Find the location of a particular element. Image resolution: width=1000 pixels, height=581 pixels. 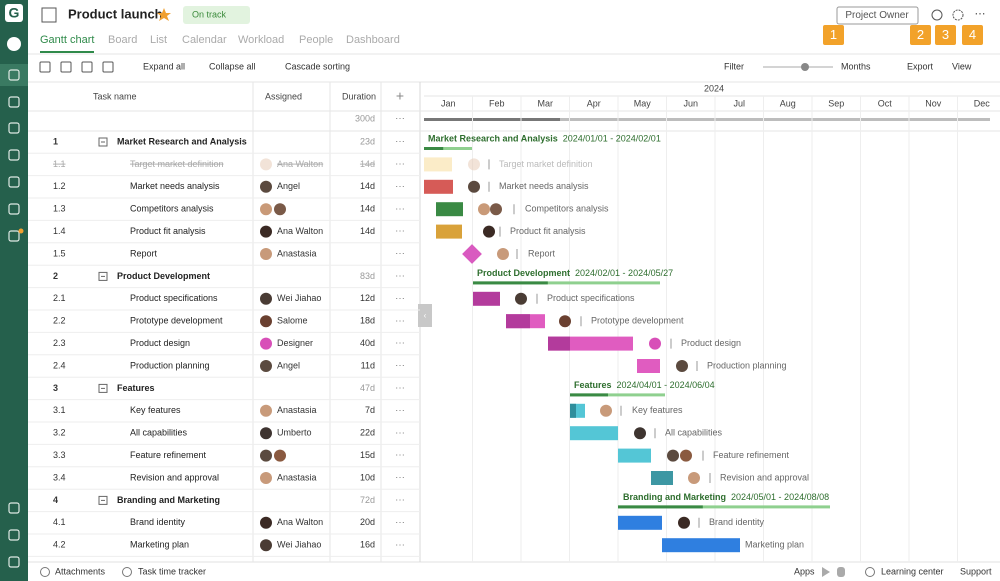

task-name: Product design is located at coordinates (160, 343).